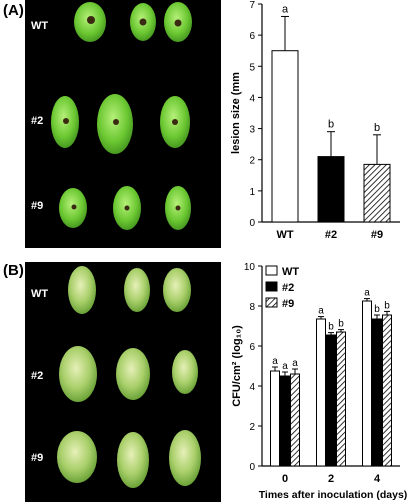  I want to click on photo-b-row-label-2: #2, so click(37, 376).